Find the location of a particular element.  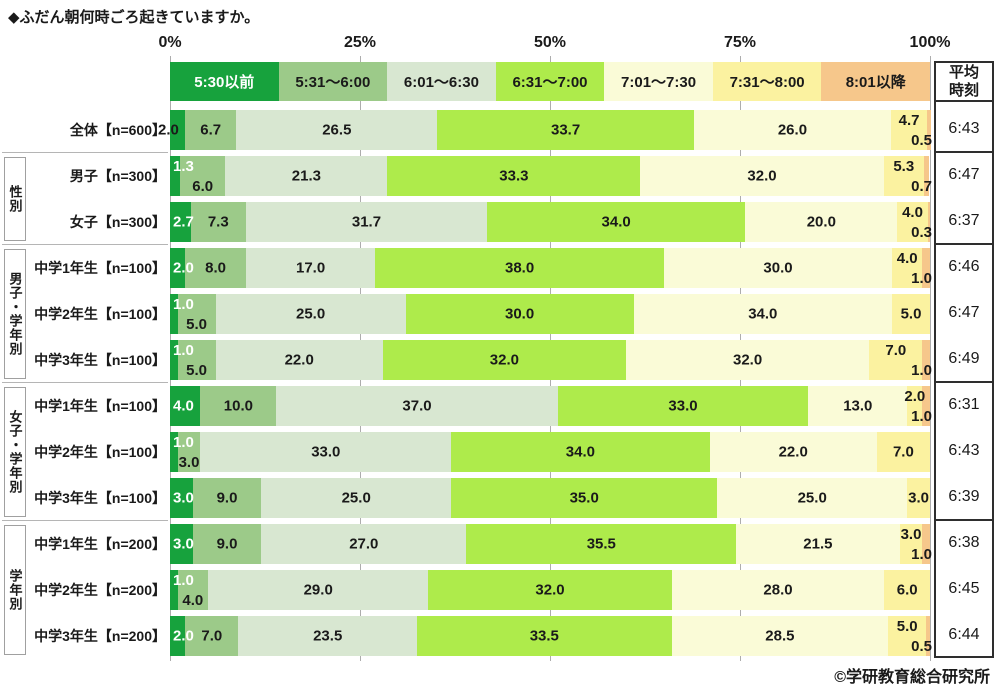

segment-value-label: 5.3 is located at coordinates (904, 166).